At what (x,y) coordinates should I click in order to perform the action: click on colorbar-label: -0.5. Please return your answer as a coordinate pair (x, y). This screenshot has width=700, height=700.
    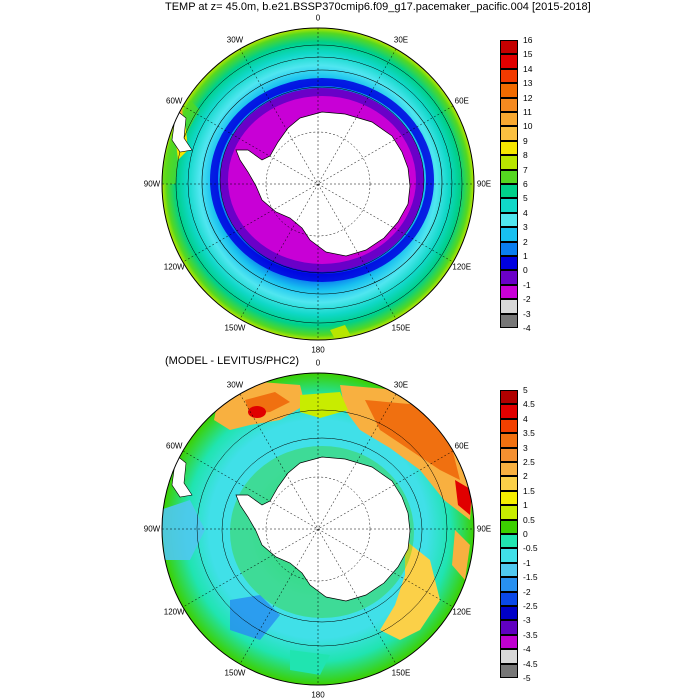
    Looking at the image, I should click on (530, 548).